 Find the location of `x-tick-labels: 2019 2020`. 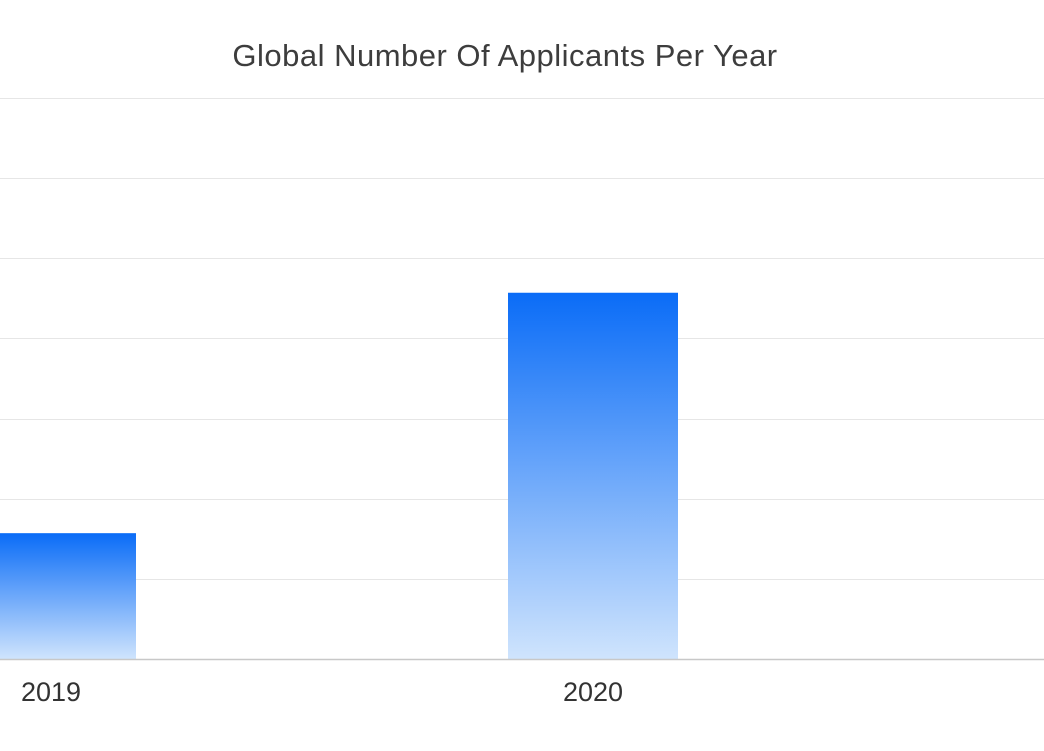

x-tick-labels: 2019 2020 is located at coordinates (322, 692).